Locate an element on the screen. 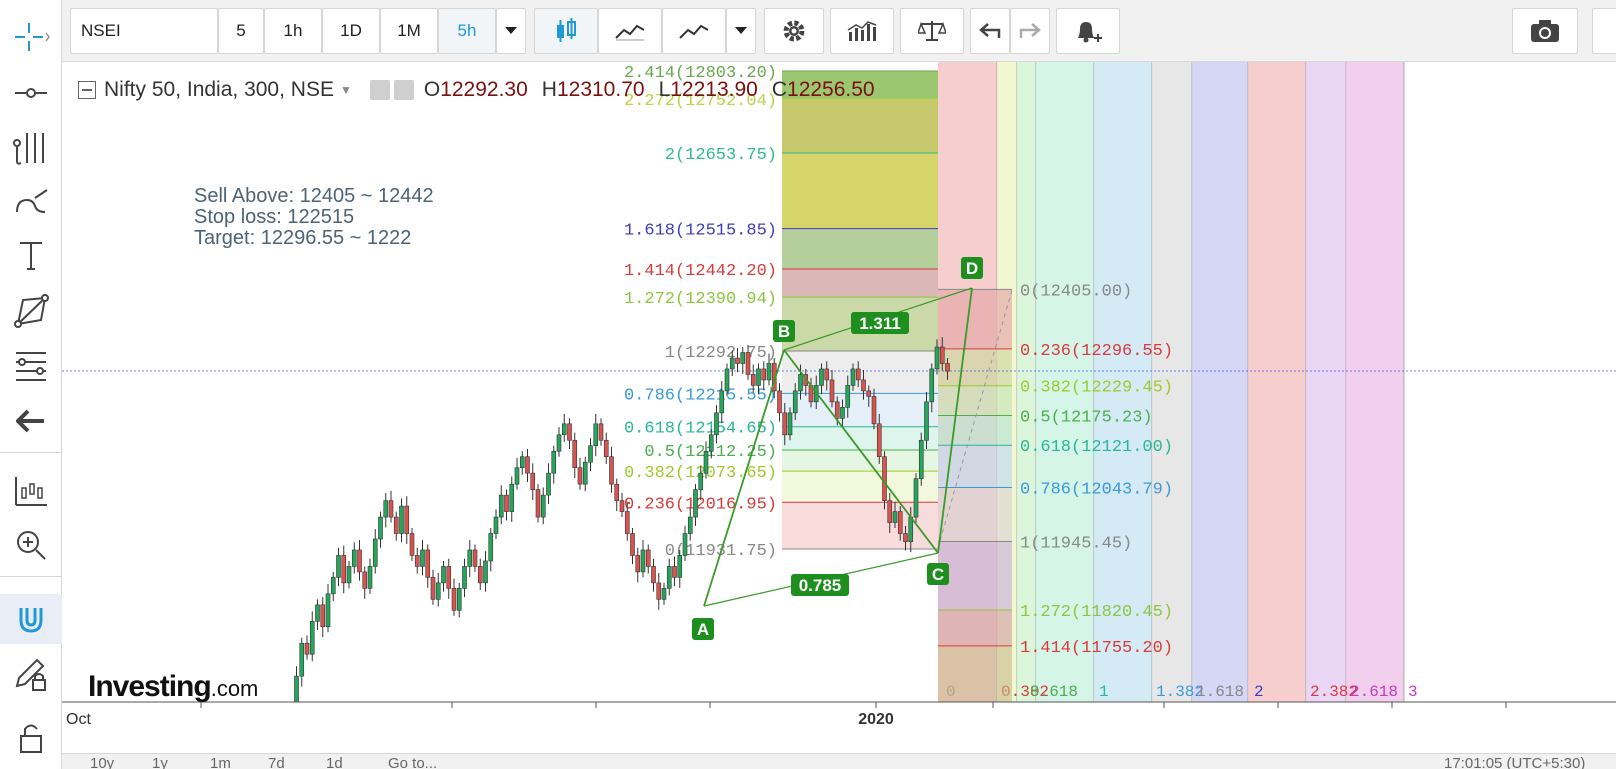 The height and width of the screenshot is (769, 1616). fib-retracement-label: 2.414(12803.20) is located at coordinates (700, 73).